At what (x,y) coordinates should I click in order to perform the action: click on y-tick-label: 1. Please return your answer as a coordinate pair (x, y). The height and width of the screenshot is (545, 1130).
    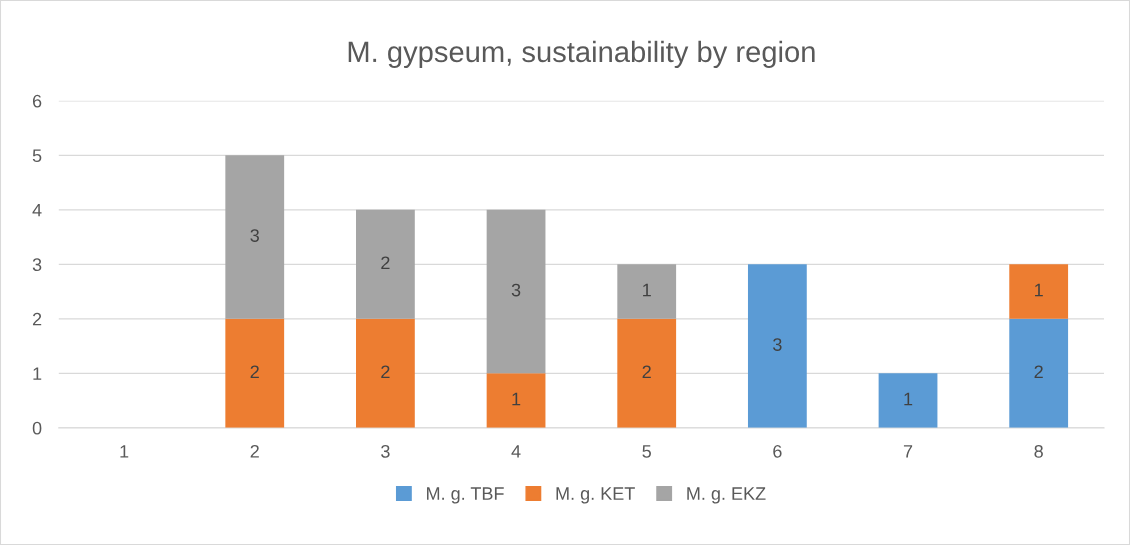
    Looking at the image, I should click on (37, 373).